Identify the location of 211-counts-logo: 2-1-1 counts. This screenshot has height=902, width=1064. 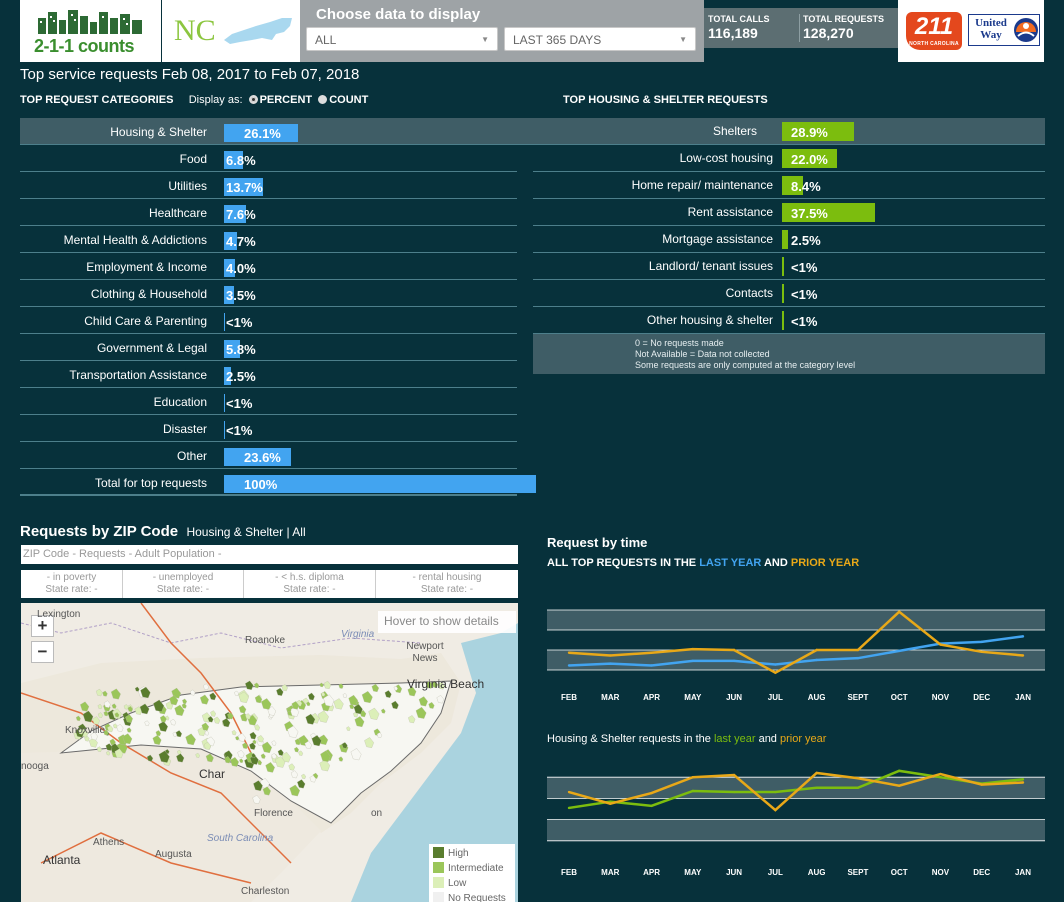
(90, 31).